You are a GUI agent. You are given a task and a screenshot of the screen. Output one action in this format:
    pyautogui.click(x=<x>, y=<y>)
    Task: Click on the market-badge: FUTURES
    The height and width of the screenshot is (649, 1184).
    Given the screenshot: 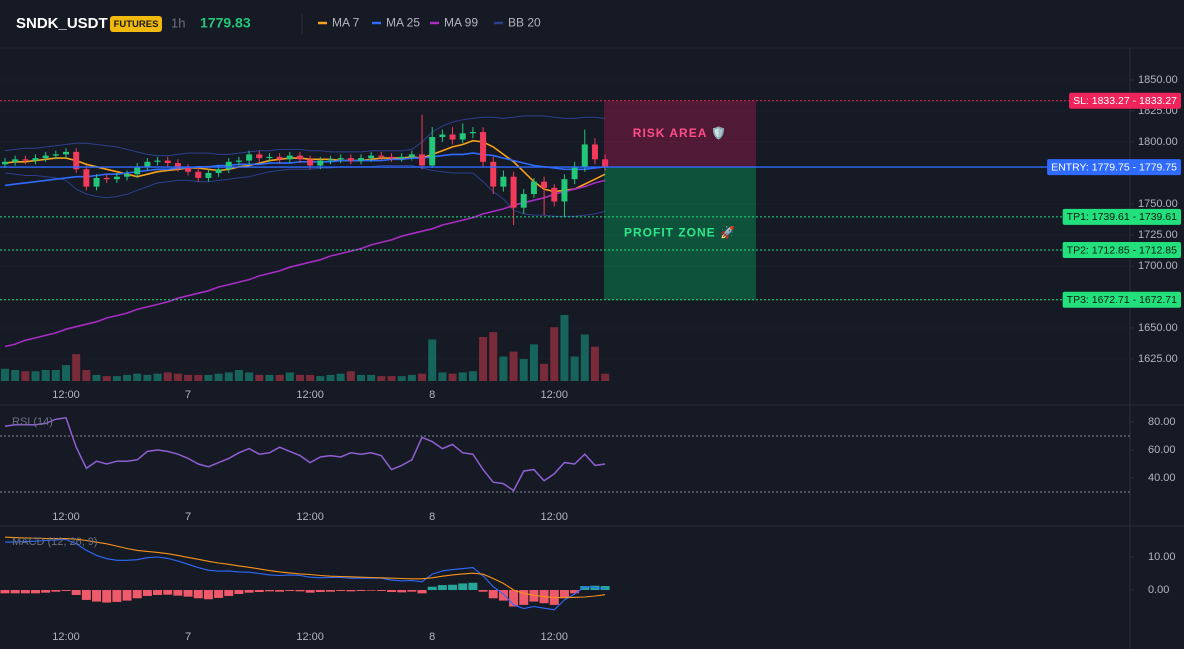 What is the action you would take?
    pyautogui.click(x=136, y=24)
    